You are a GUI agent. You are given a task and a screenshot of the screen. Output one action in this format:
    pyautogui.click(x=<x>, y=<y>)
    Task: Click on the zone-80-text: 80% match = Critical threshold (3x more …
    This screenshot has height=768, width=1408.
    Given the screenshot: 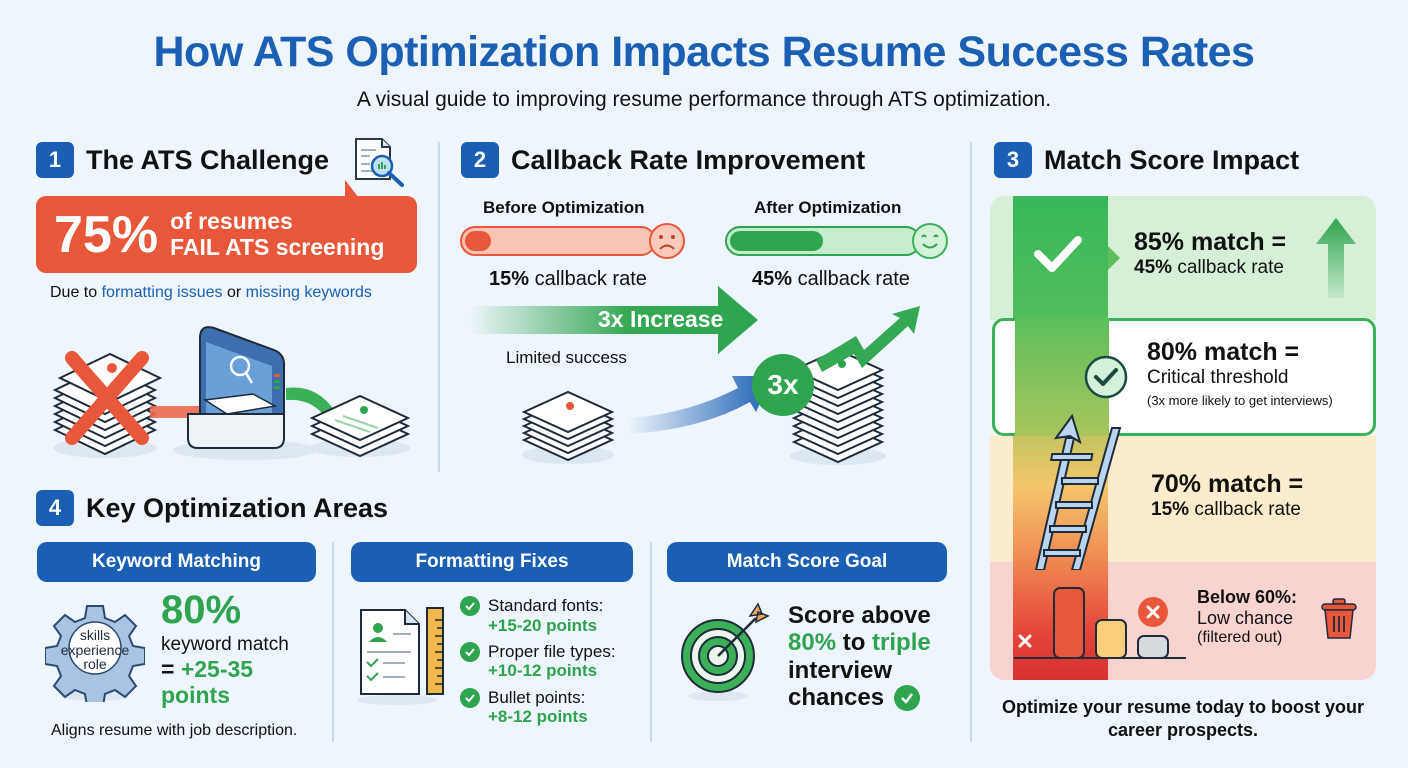 What is the action you would take?
    pyautogui.click(x=1240, y=373)
    